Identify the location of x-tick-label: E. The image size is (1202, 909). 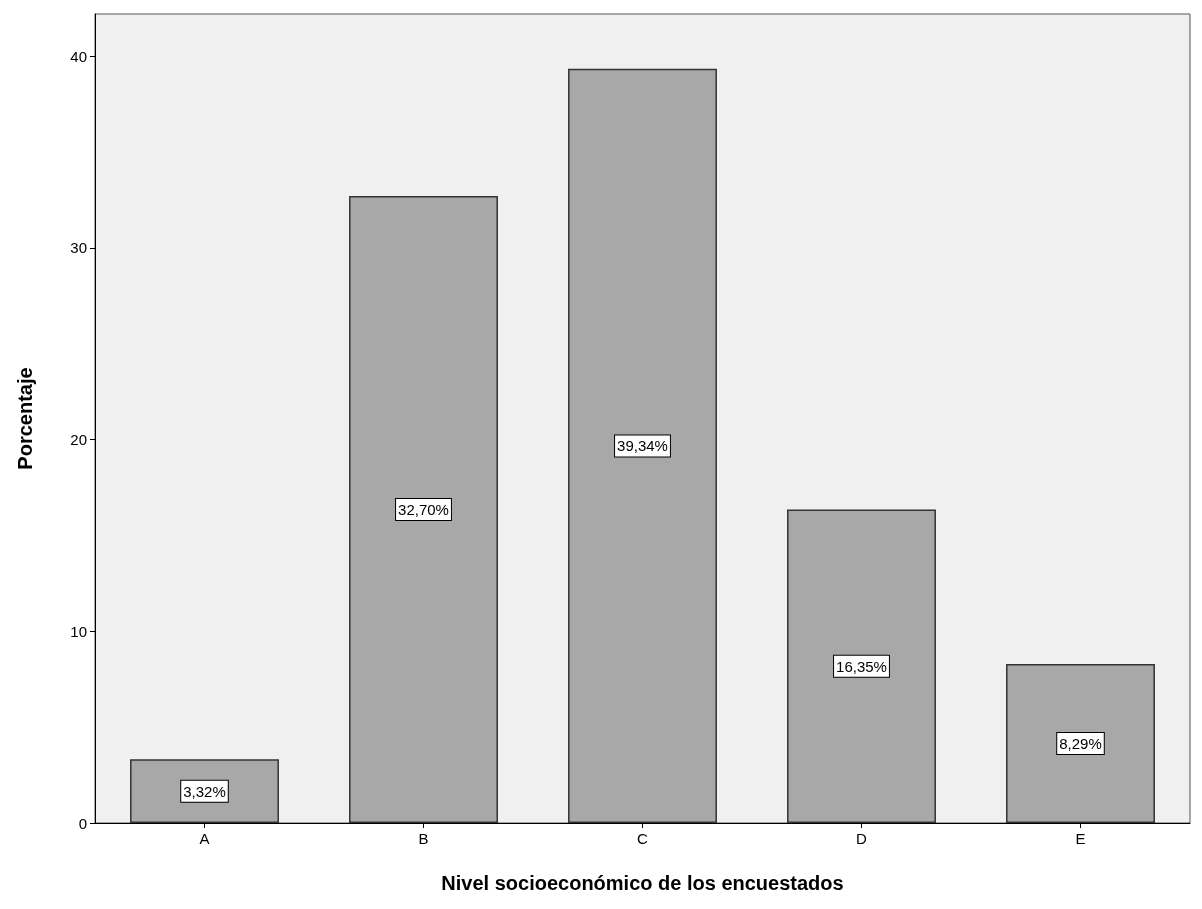
(1080, 838).